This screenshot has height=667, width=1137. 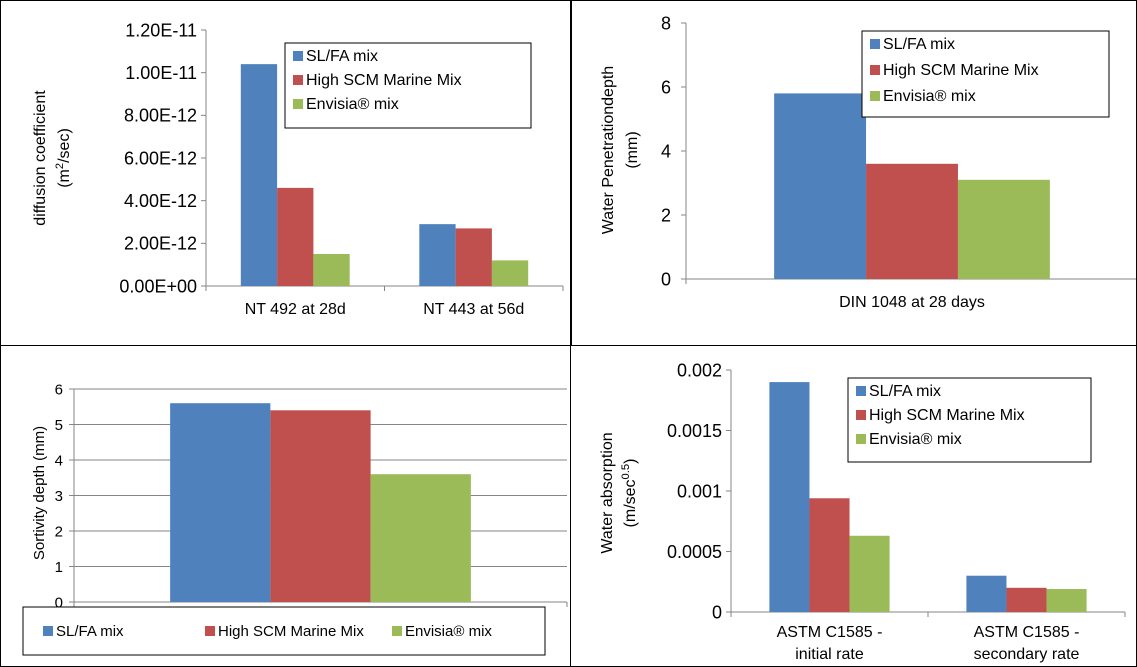 I want to click on y-tick-label: 0.002, so click(x=699, y=370).